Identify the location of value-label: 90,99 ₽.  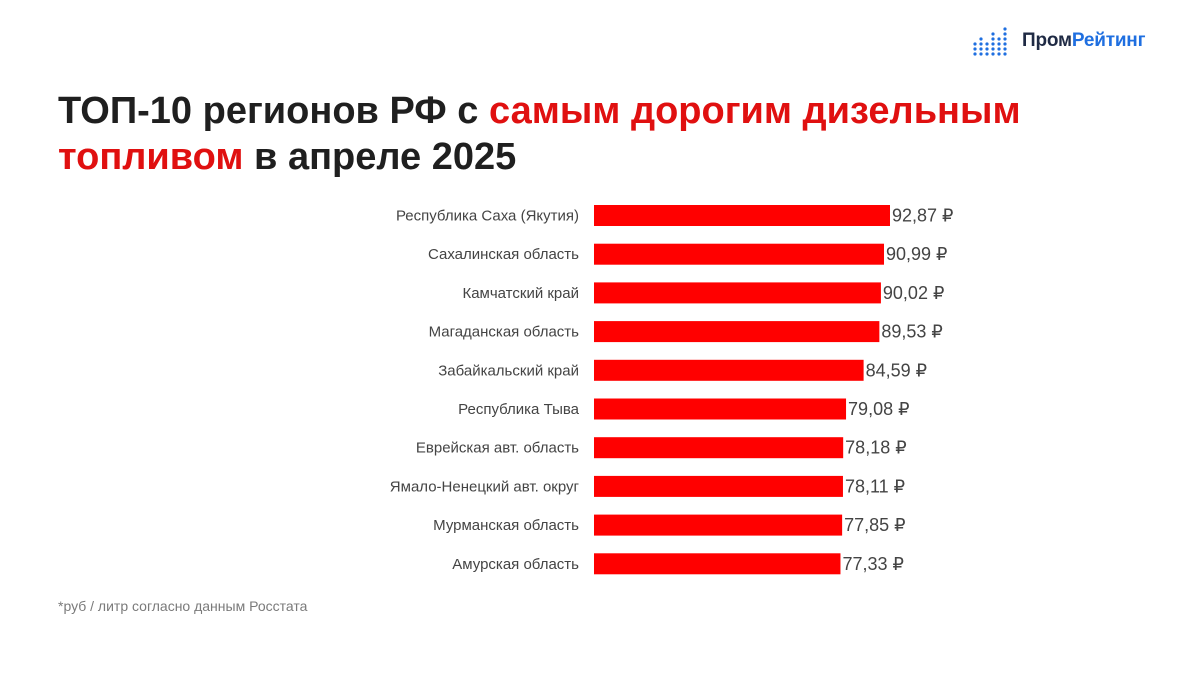
(917, 254).